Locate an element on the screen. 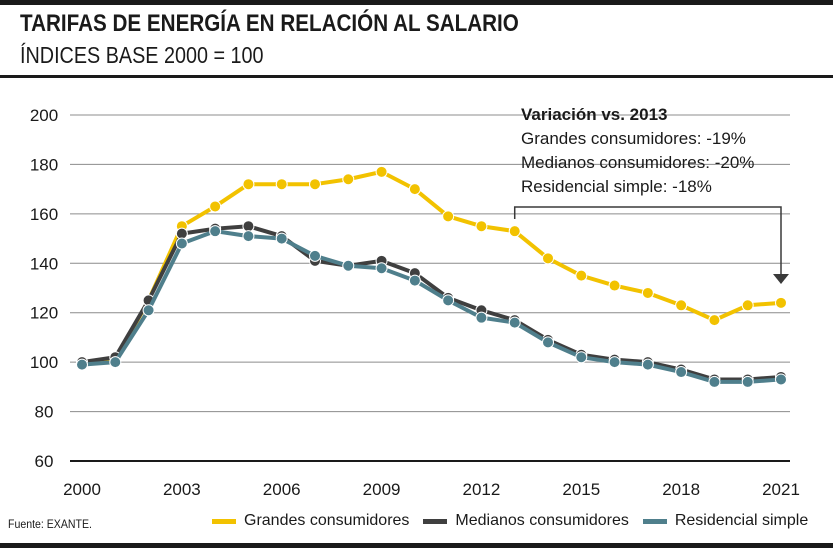 The height and width of the screenshot is (548, 833). point-residencial-2011 is located at coordinates (448, 300).